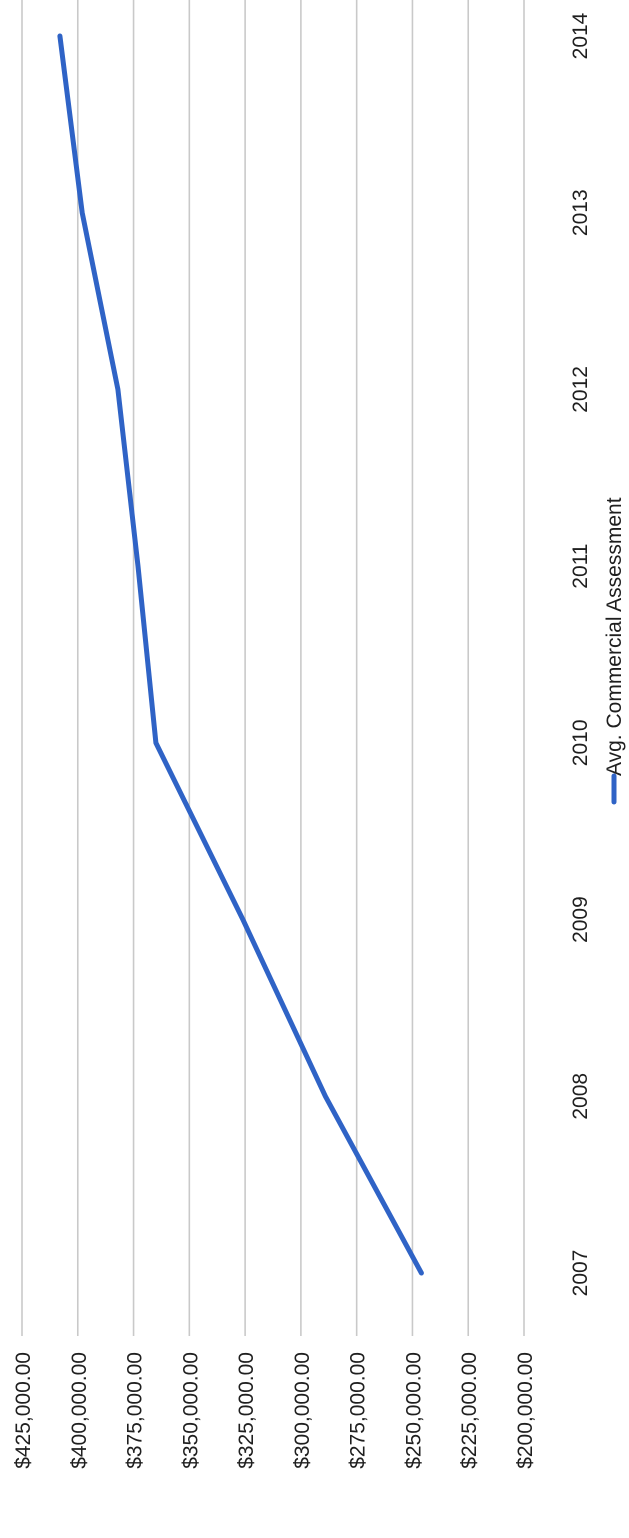  What do you see at coordinates (413, 1410) in the screenshot?
I see `y-tick-label: $250,000.00` at bounding box center [413, 1410].